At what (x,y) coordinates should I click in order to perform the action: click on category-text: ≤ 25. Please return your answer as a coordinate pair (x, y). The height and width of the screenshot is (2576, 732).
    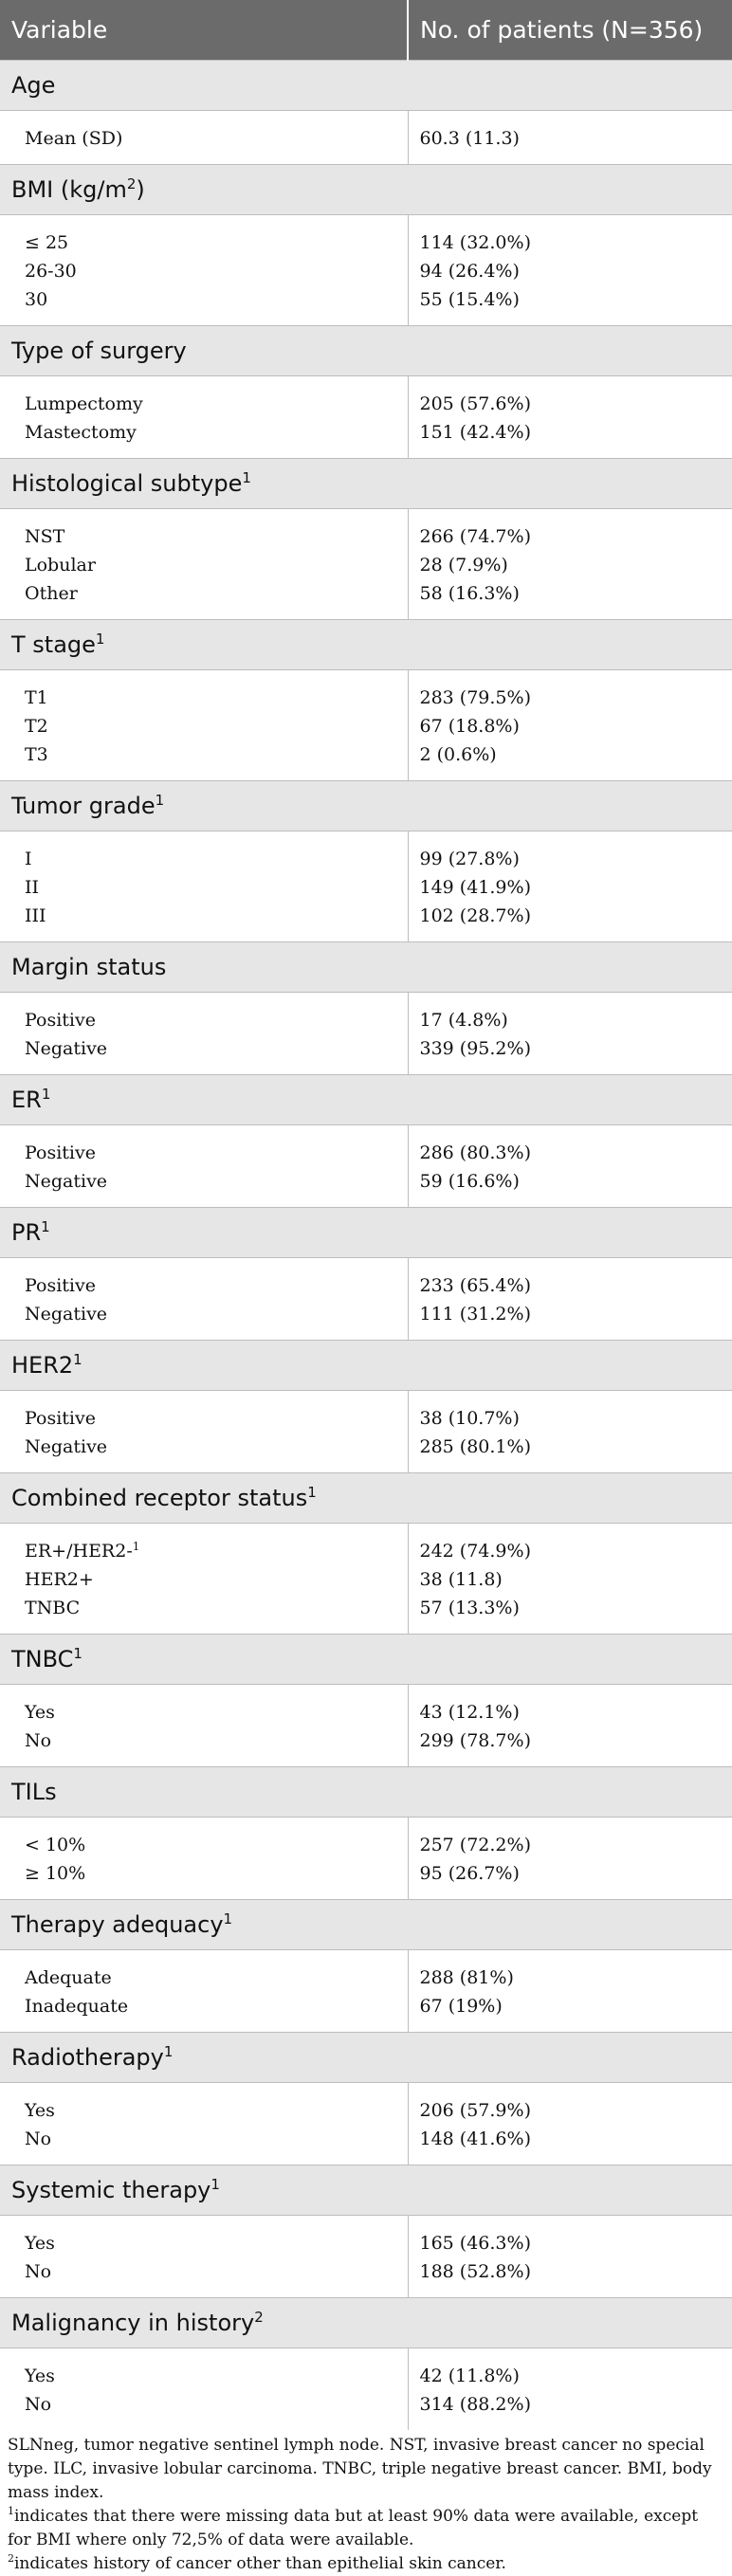
    Looking at the image, I should click on (47, 242).